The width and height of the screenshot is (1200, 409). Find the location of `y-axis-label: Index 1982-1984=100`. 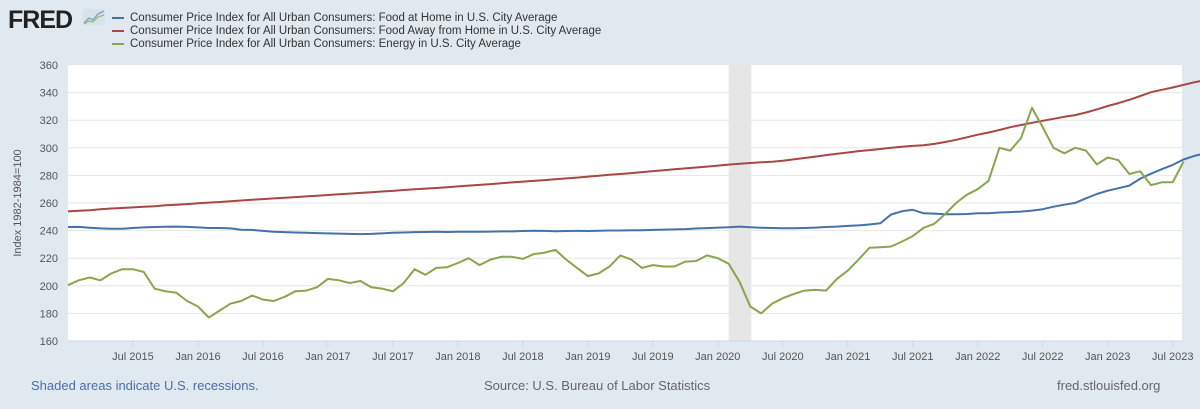

y-axis-label: Index 1982-1984=100 is located at coordinates (18, 202).